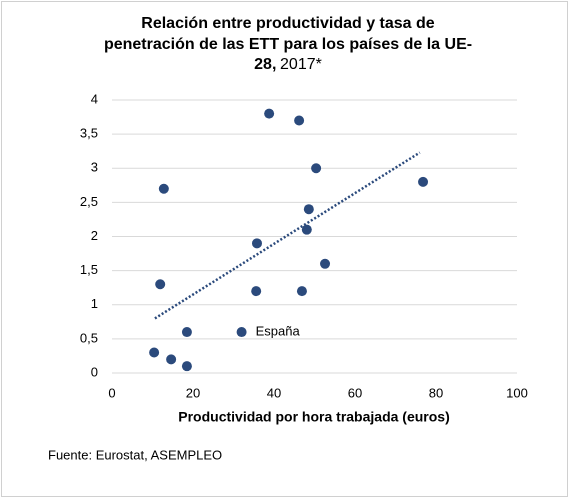  What do you see at coordinates (94, 235) in the screenshot?
I see `y-tick-label: 2` at bounding box center [94, 235].